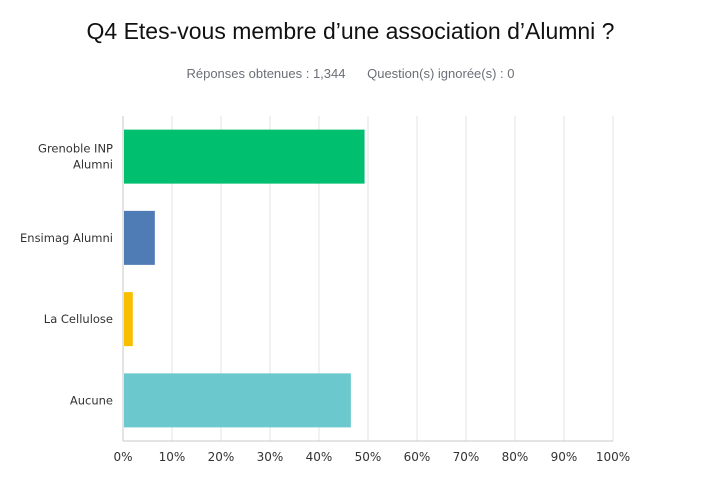  What do you see at coordinates (66, 238) in the screenshot?
I see `category-label: Ensimag Alumni` at bounding box center [66, 238].